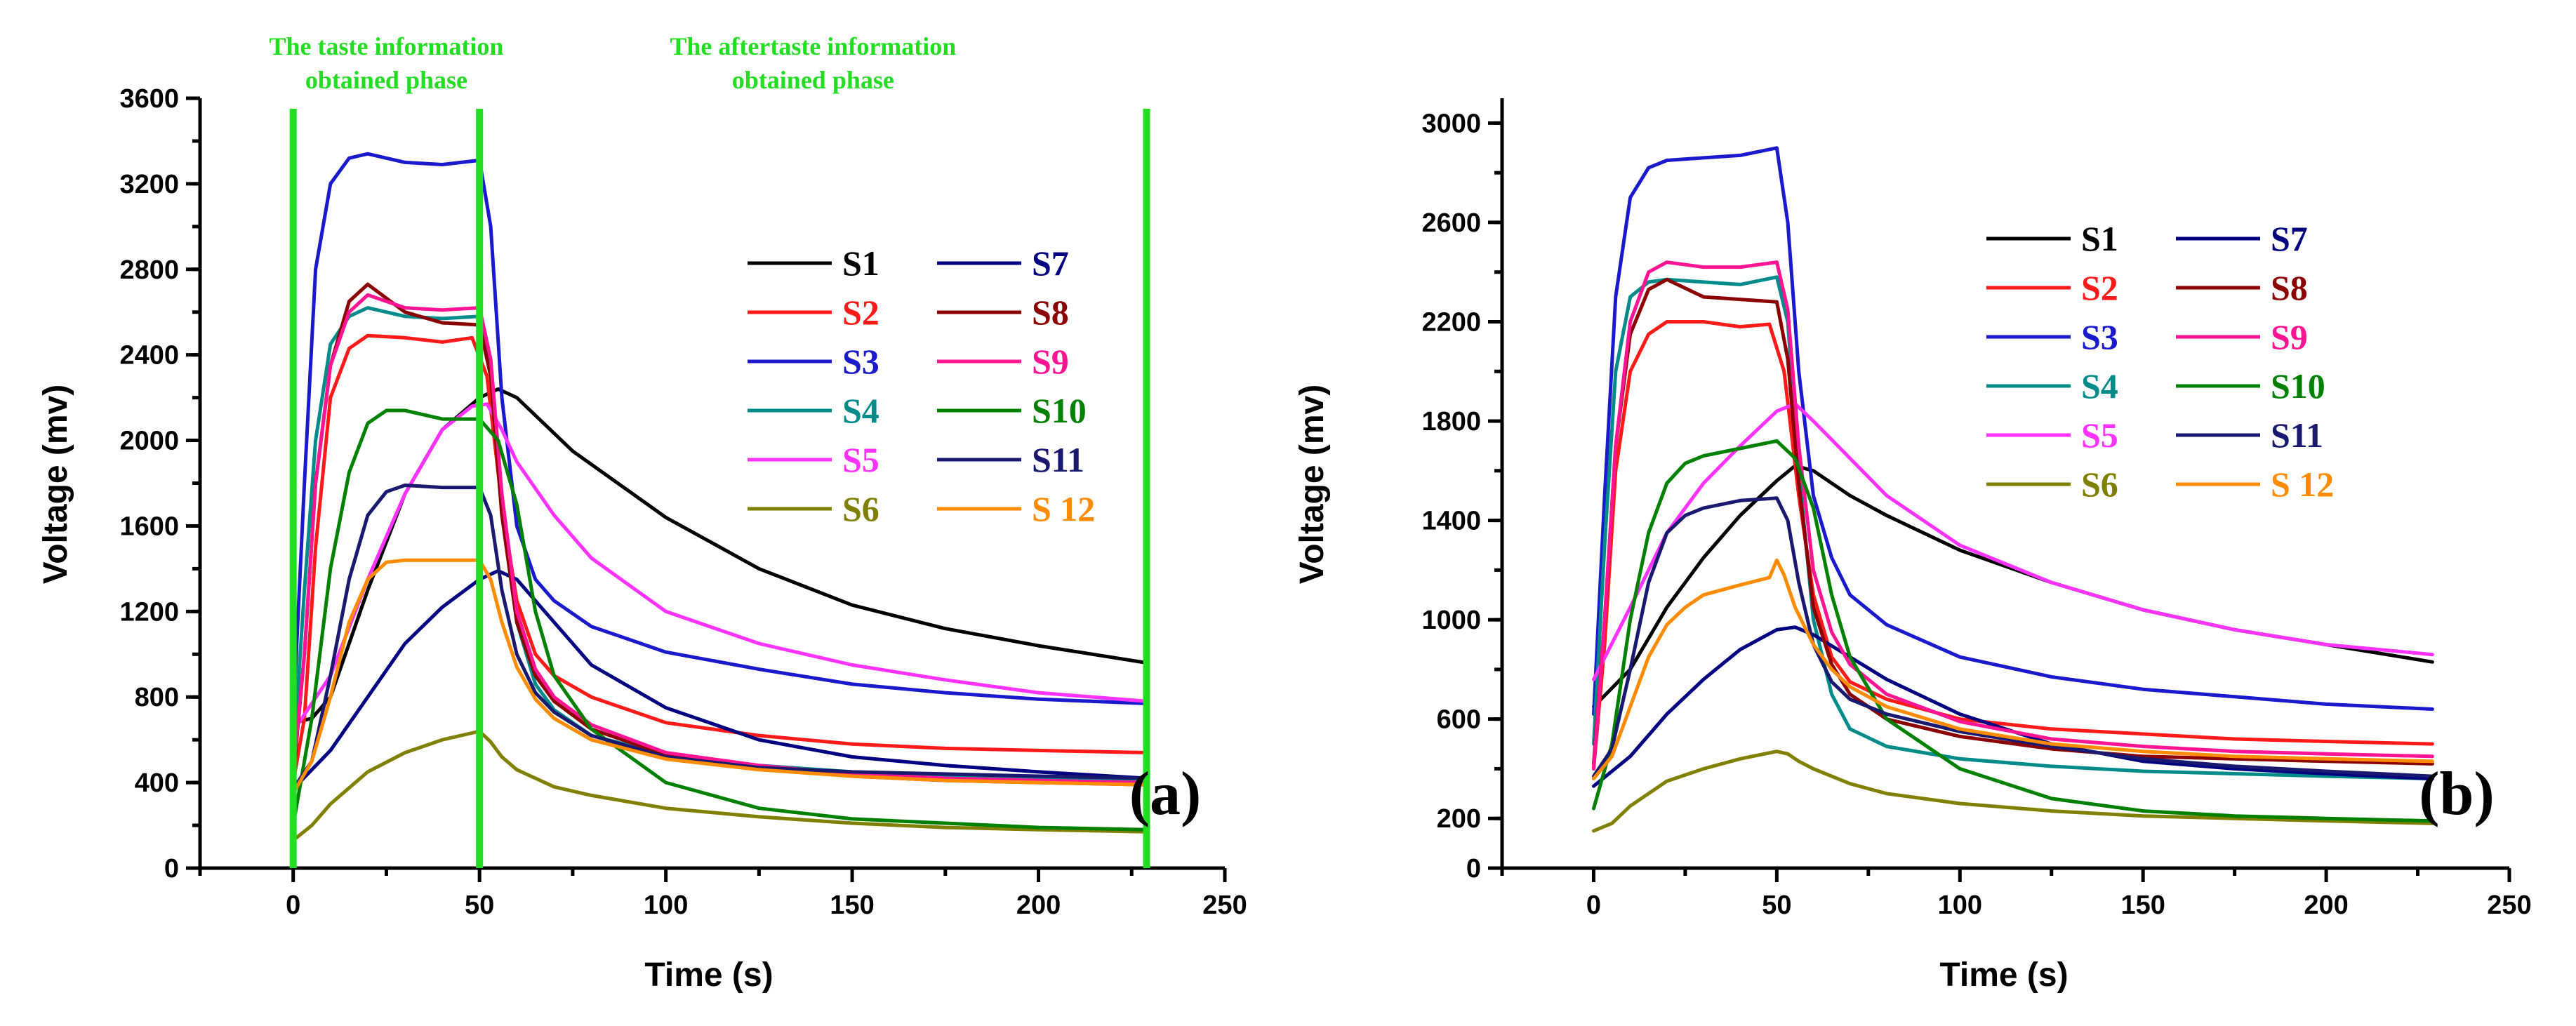  Describe the element at coordinates (149, 442) in the screenshot. I see `y-tick-label: 2000` at that location.